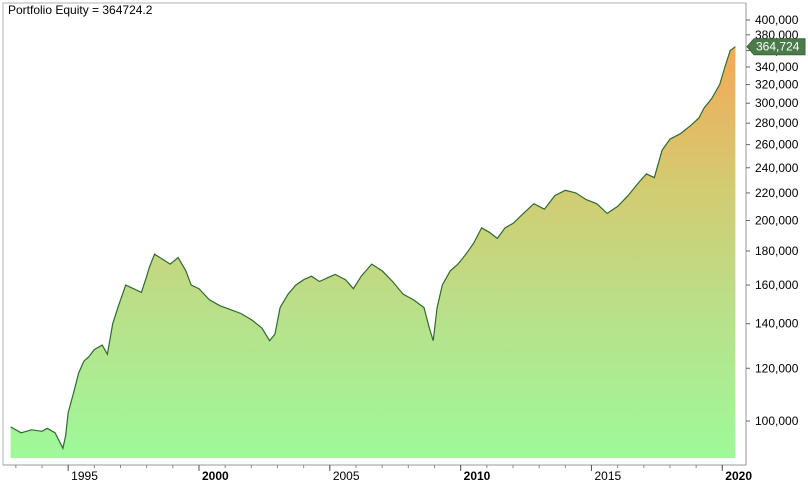 This screenshot has height=486, width=808. I want to click on last-value-badge-shape, so click(776, 47).